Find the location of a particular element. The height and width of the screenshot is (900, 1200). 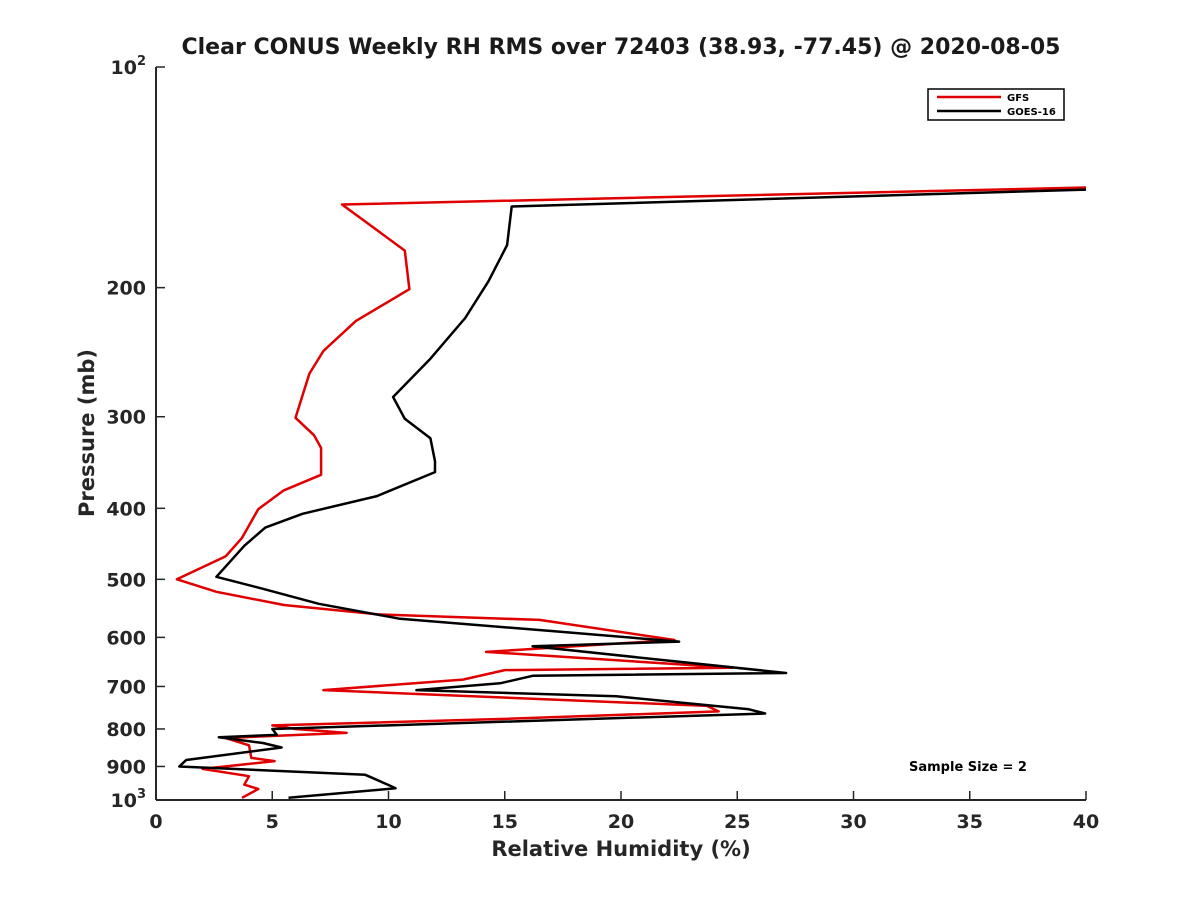

x-tick-label: 40 is located at coordinates (1086, 822).